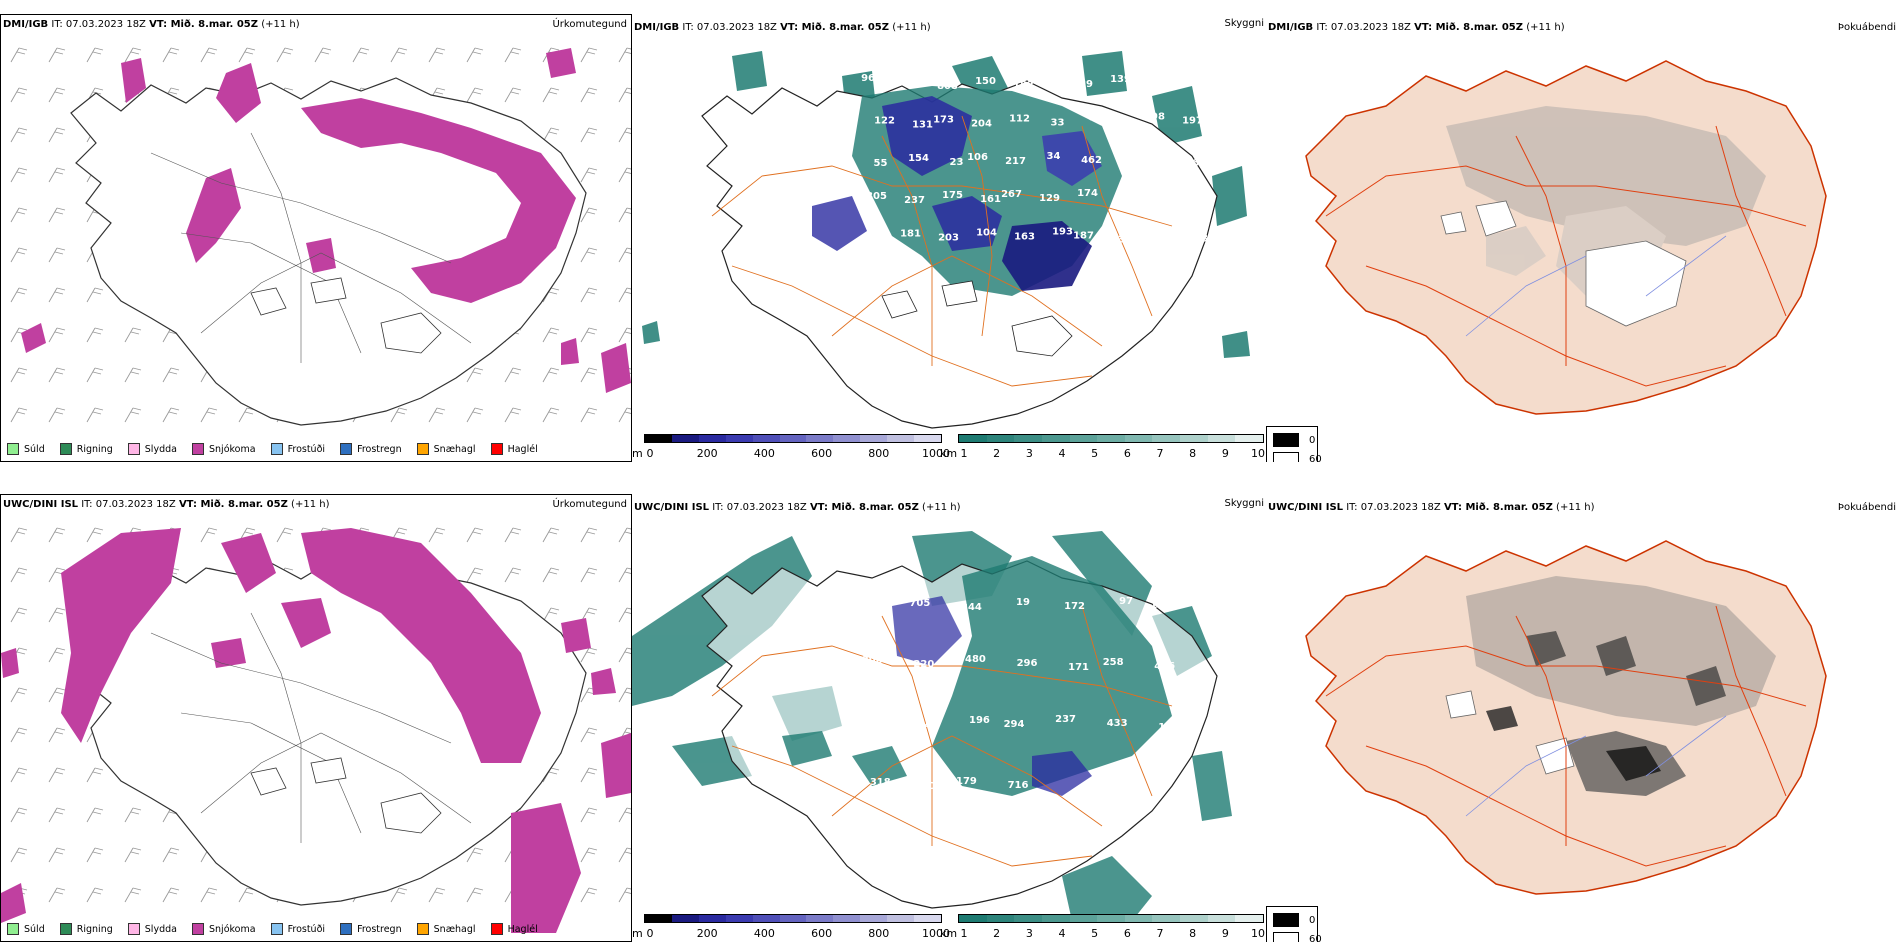  What do you see at coordinates (1294, 920) in the screenshot?
I see `fog-legend-item: 0` at bounding box center [1294, 920].